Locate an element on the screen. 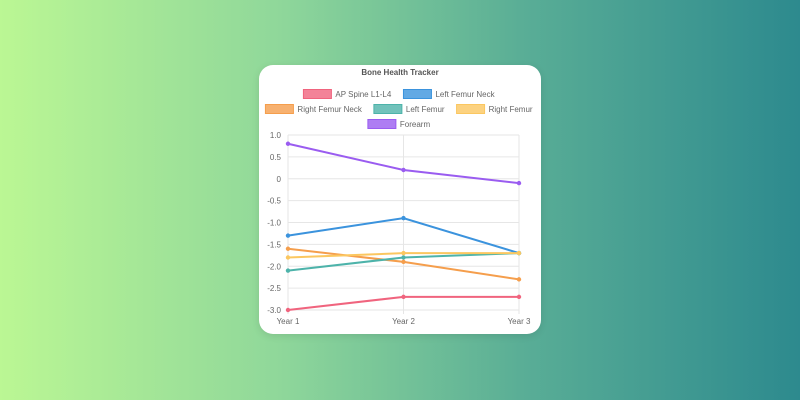  legend-label: Left Femur is located at coordinates (425, 109).